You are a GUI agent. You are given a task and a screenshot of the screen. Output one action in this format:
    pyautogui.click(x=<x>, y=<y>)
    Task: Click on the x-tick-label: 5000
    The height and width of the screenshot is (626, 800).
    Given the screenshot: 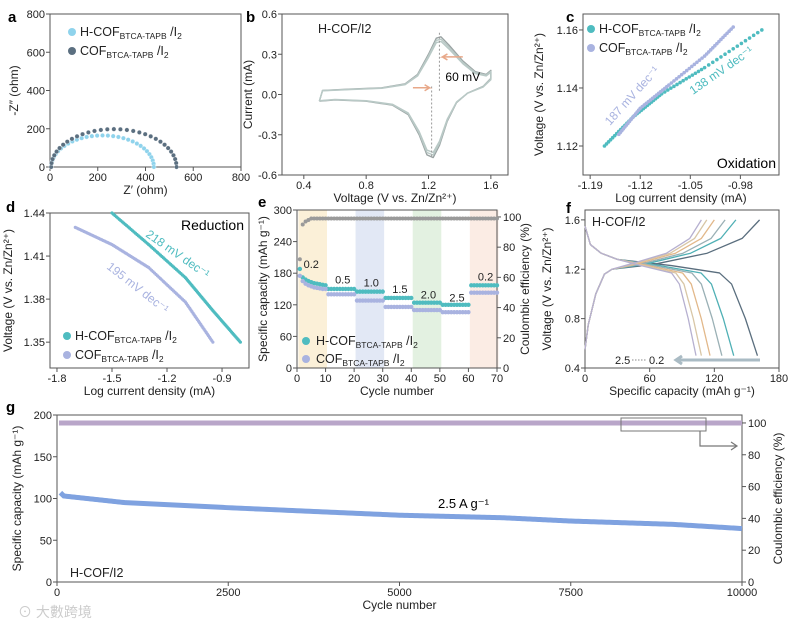 What is the action you would take?
    pyautogui.click(x=399, y=593)
    